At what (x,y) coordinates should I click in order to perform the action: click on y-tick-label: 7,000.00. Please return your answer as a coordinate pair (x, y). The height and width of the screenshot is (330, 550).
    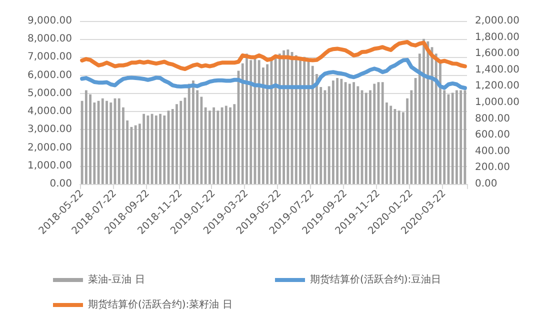
    Looking at the image, I should click on (49, 57).